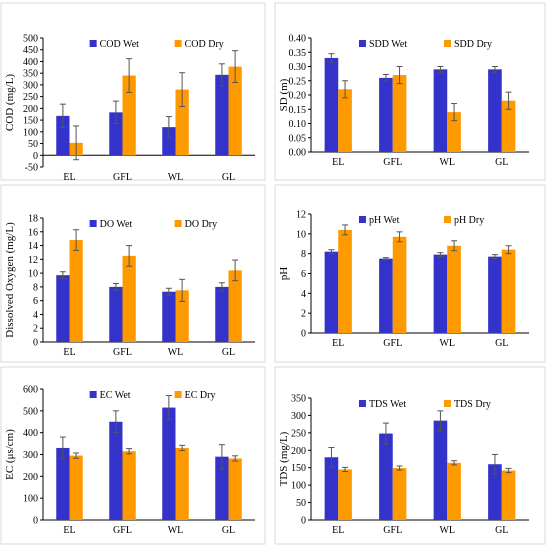 Image resolution: width=550 pixels, height=549 pixels. Describe the element at coordinates (387, 404) in the screenshot. I see `legend-label-wet: TDS Wet` at that location.